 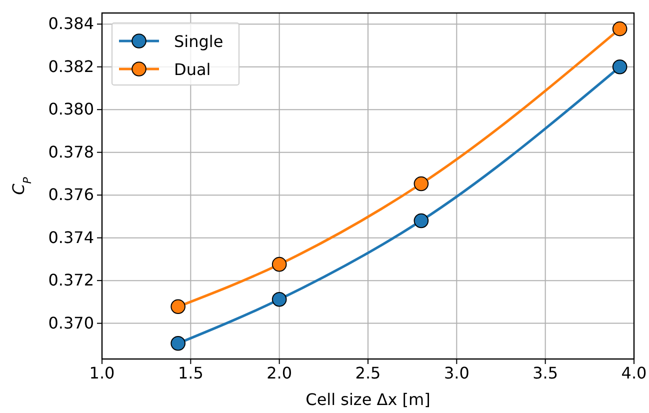 I want to click on x-tick-label: 1.0, so click(x=102, y=372).